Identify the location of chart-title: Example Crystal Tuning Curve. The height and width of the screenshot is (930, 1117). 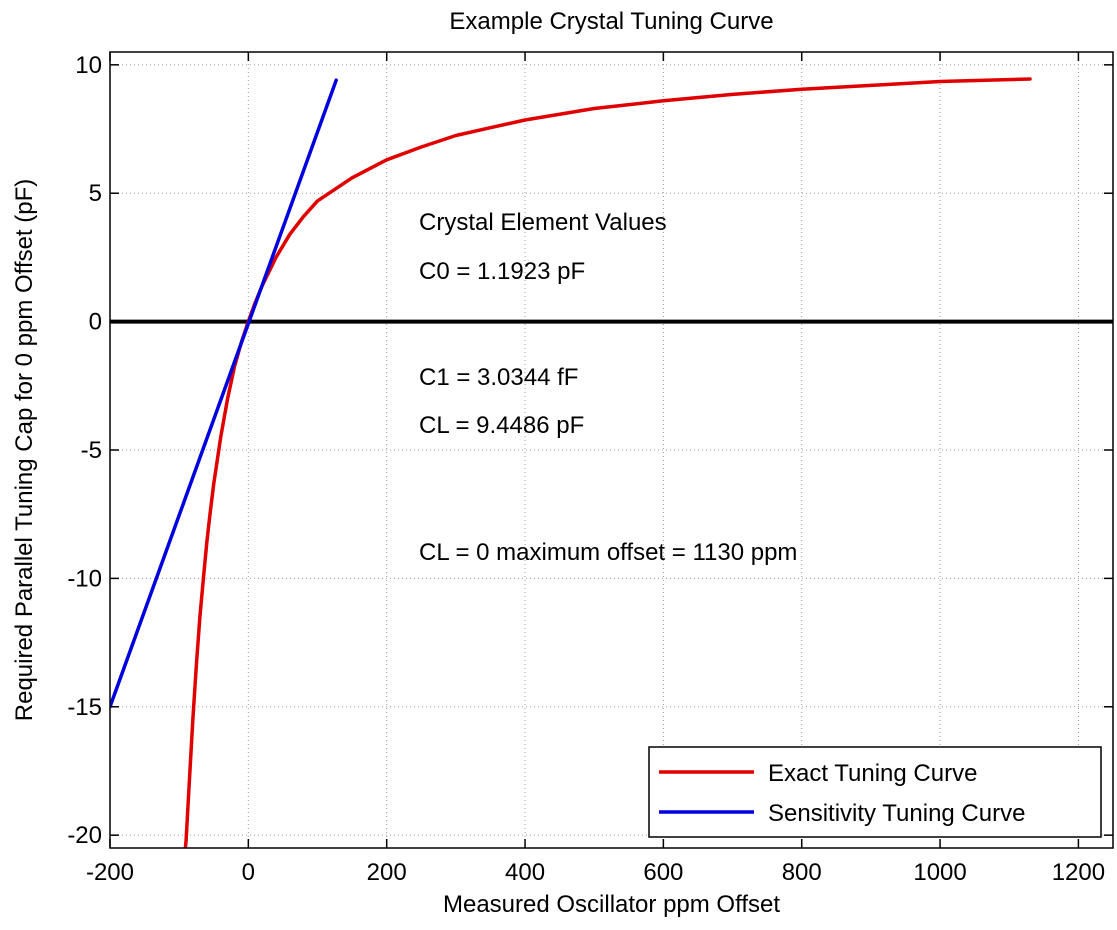
(611, 21).